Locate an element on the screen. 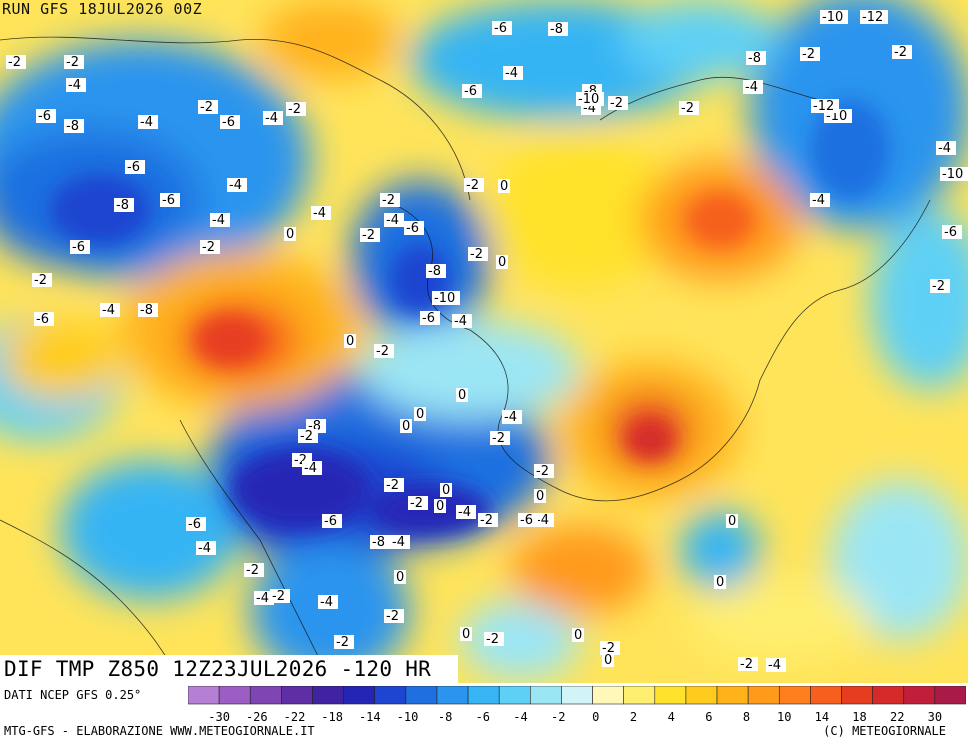 This screenshot has height=745, width=968. contour-label: -12 is located at coordinates (872, 17).